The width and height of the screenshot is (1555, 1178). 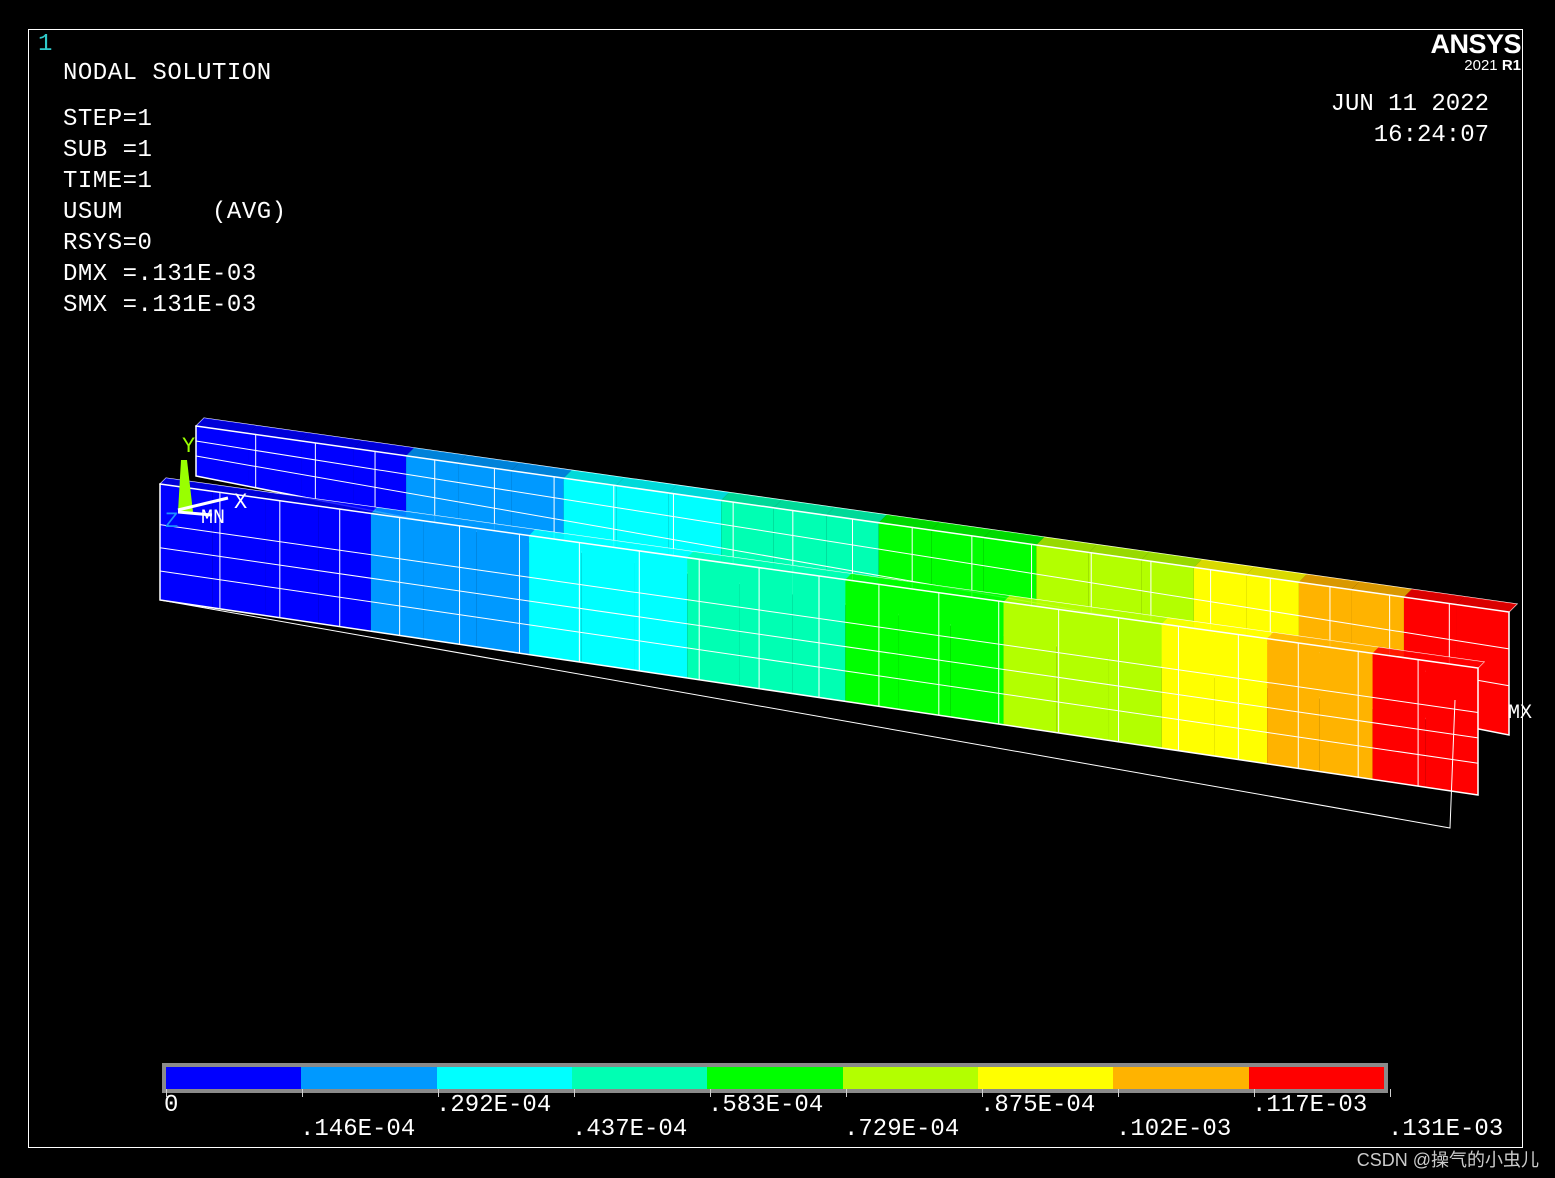 What do you see at coordinates (108, 243) in the screenshot?
I see `info-line-rsys: RSYS=0` at bounding box center [108, 243].